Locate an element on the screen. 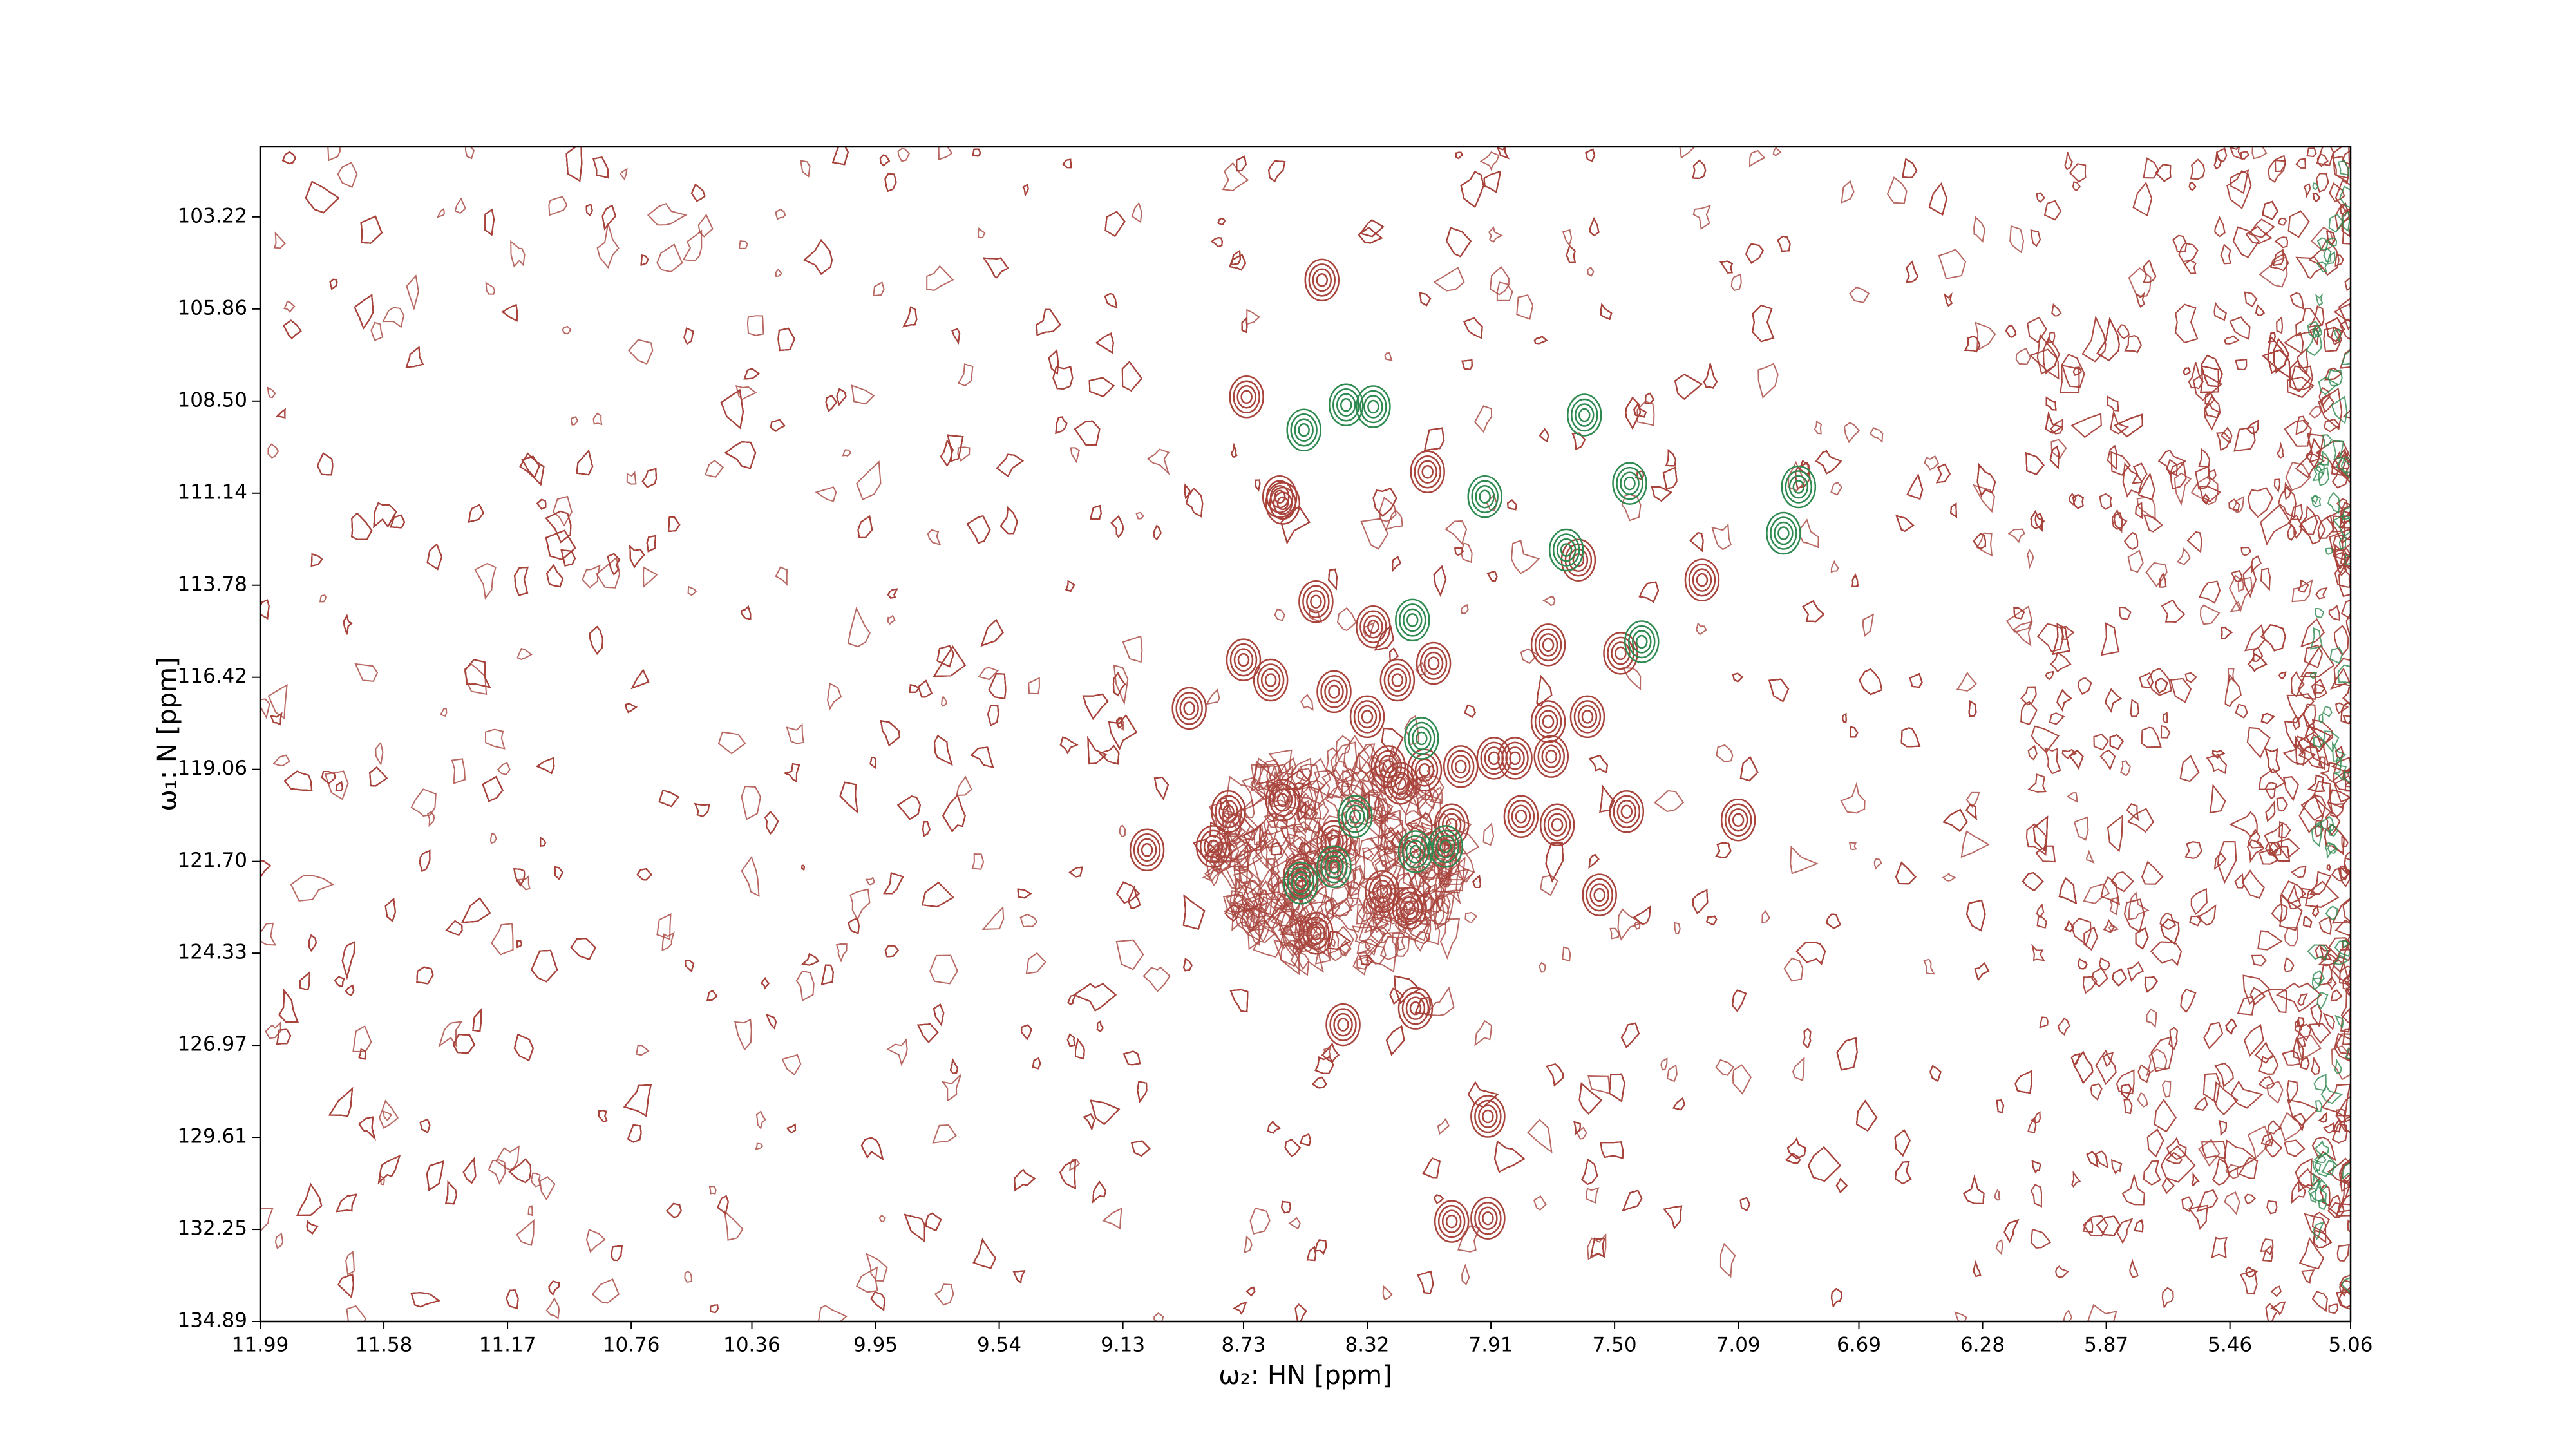 This screenshot has width=2576, height=1449. x-tick-label: 10.76 is located at coordinates (631, 1345).